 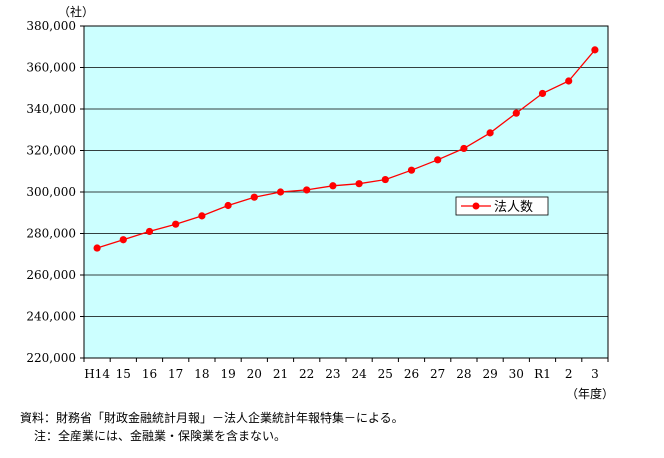 I want to click on legend-box, so click(x=502, y=206).